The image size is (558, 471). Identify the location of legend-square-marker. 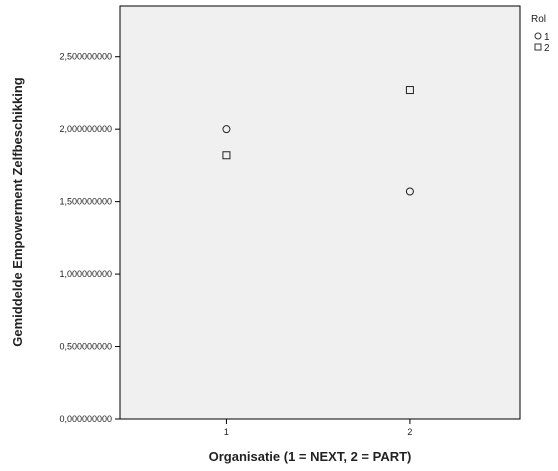
(538, 47).